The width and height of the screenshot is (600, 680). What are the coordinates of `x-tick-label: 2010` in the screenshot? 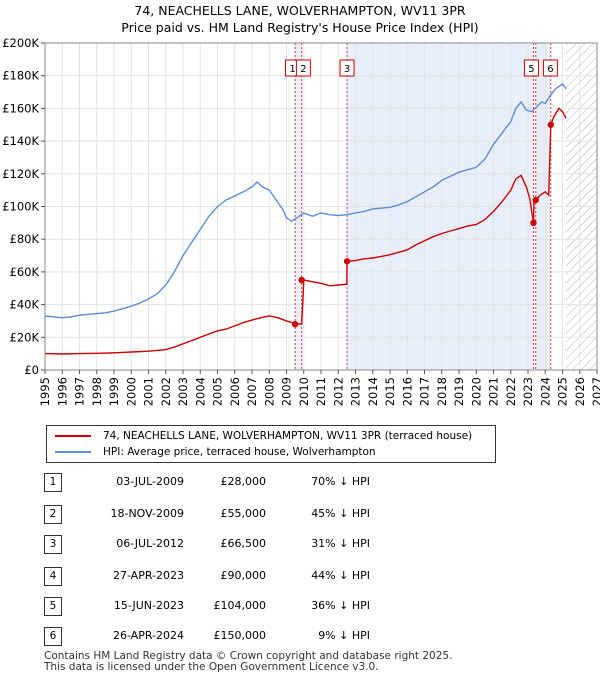 It's located at (304, 391).